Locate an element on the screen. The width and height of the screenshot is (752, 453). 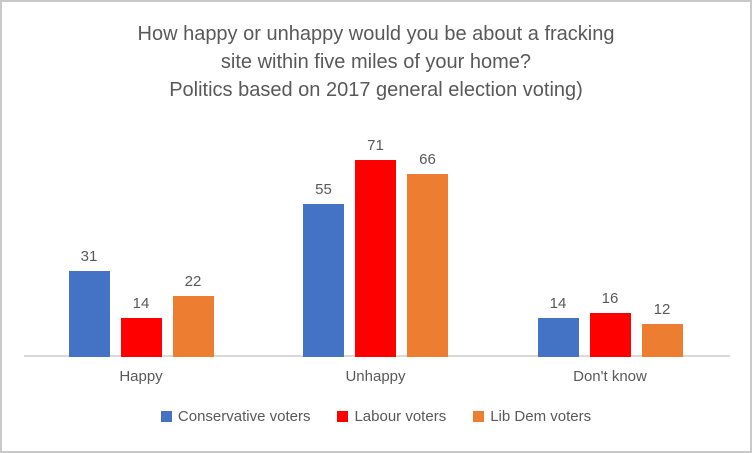
data-label: 16 is located at coordinates (610, 298).